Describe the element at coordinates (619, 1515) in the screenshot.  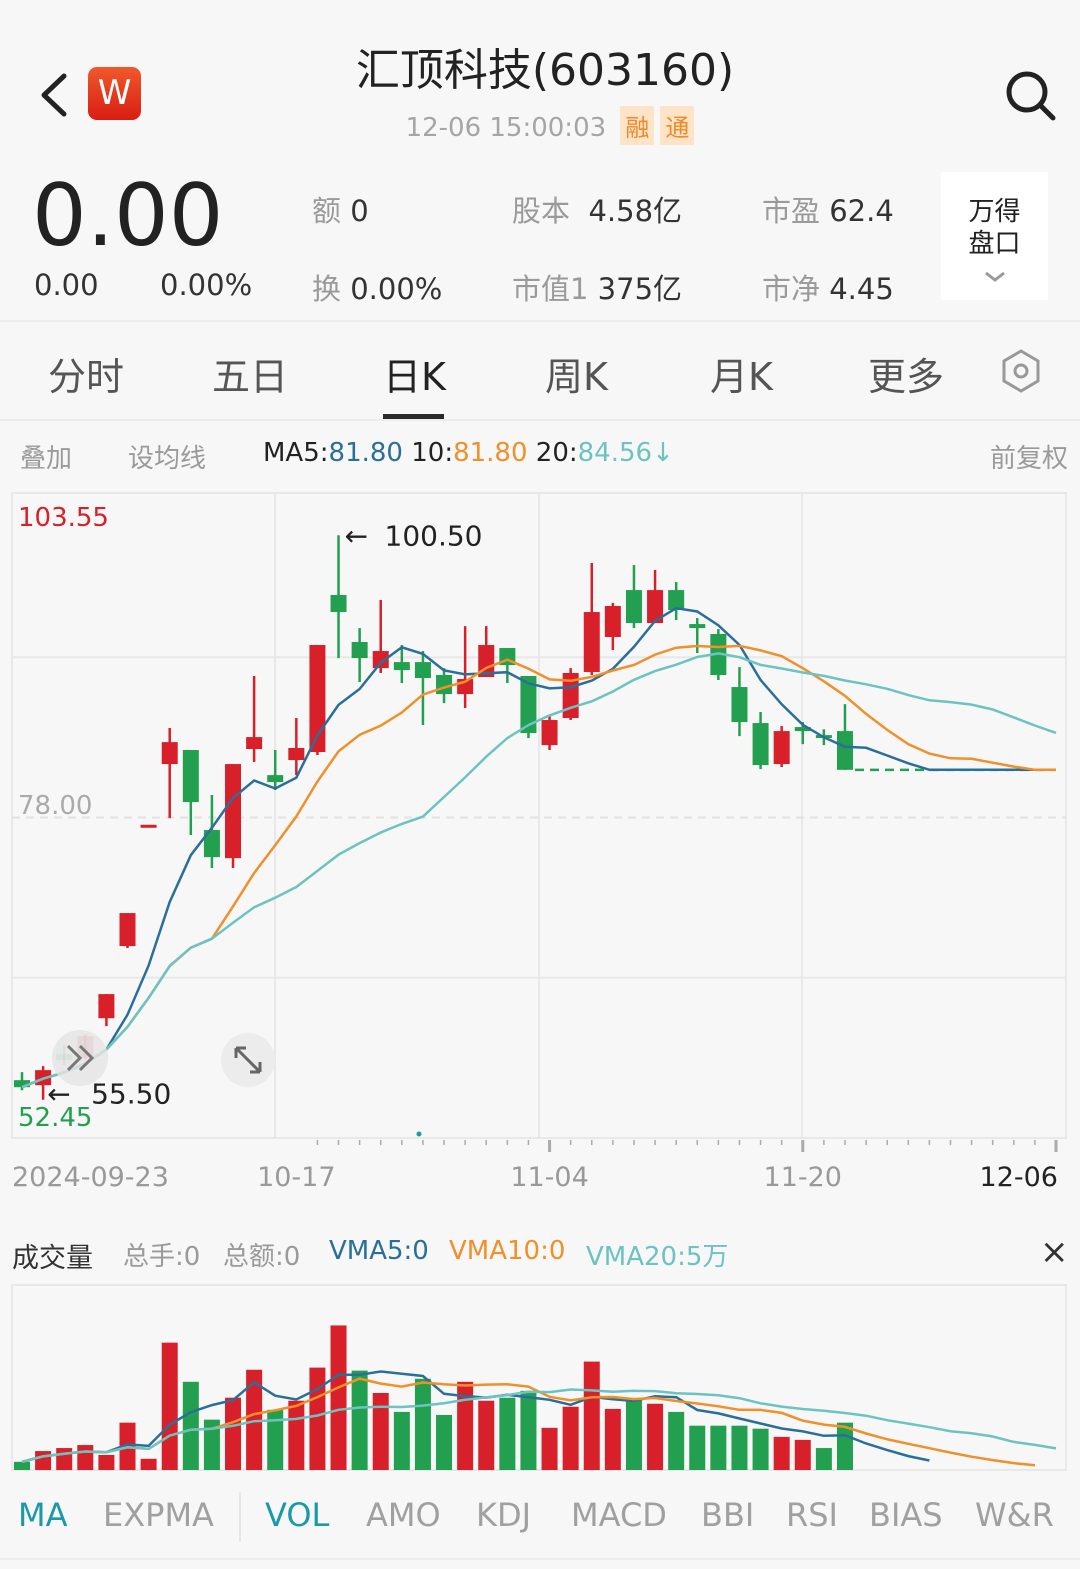
I see `indicator-macd: MACD` at that location.